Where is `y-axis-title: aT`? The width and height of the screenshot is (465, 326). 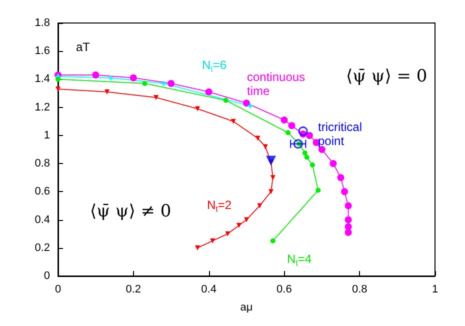 y-axis-title: aT is located at coordinates (83, 47).